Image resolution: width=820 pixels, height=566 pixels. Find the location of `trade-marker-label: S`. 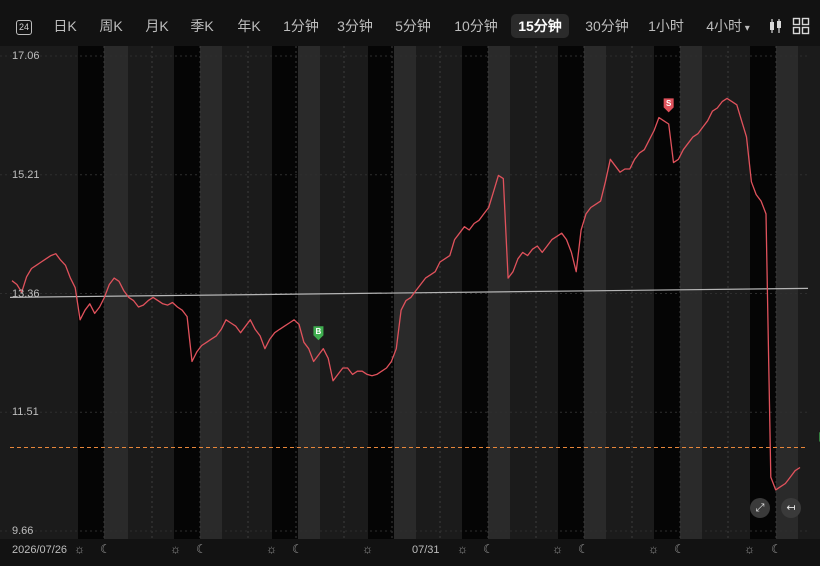

trade-marker-label: S is located at coordinates (669, 103).